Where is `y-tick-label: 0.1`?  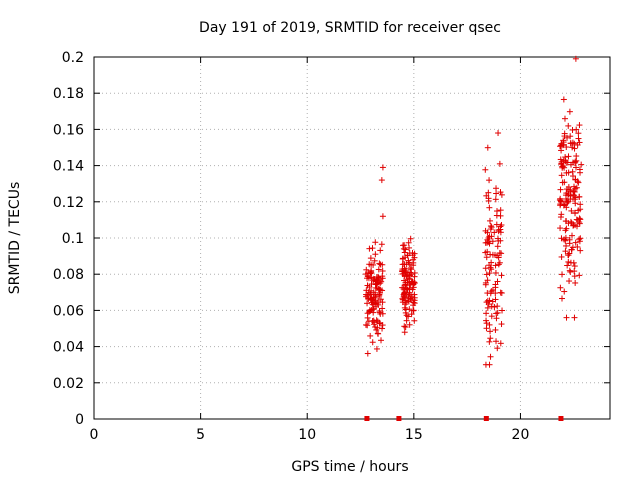 y-tick-label: 0.1 is located at coordinates (73, 239).